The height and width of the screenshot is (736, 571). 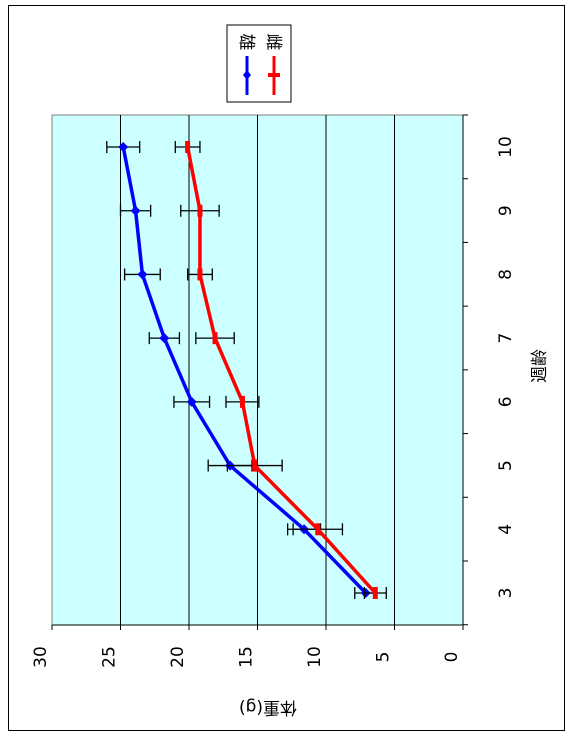 I want to click on y-axis-title: 体重(g), so click(x=268, y=707).